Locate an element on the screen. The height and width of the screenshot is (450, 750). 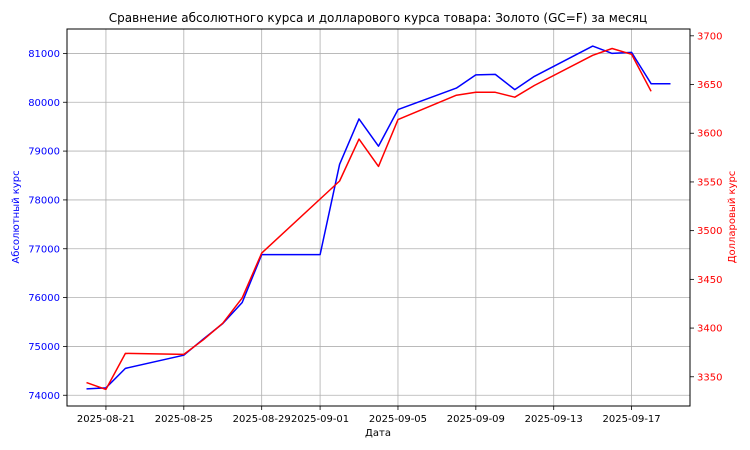
y-left-tick-label: 75000 is located at coordinates (44, 347).